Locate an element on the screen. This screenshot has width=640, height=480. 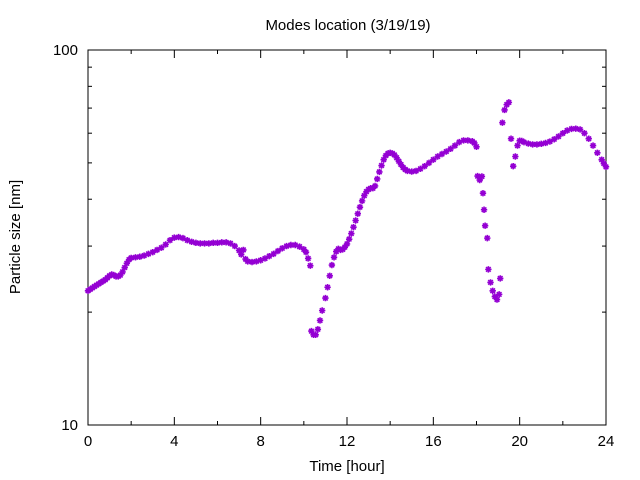
x-tick-label: 8 is located at coordinates (260, 441).